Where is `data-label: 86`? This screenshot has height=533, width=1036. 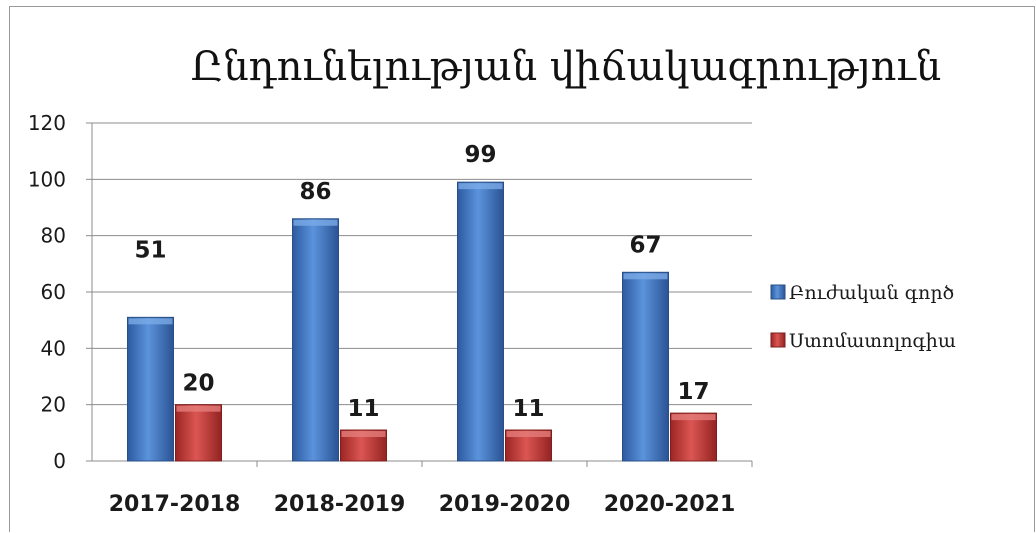 data-label: 86 is located at coordinates (315, 192).